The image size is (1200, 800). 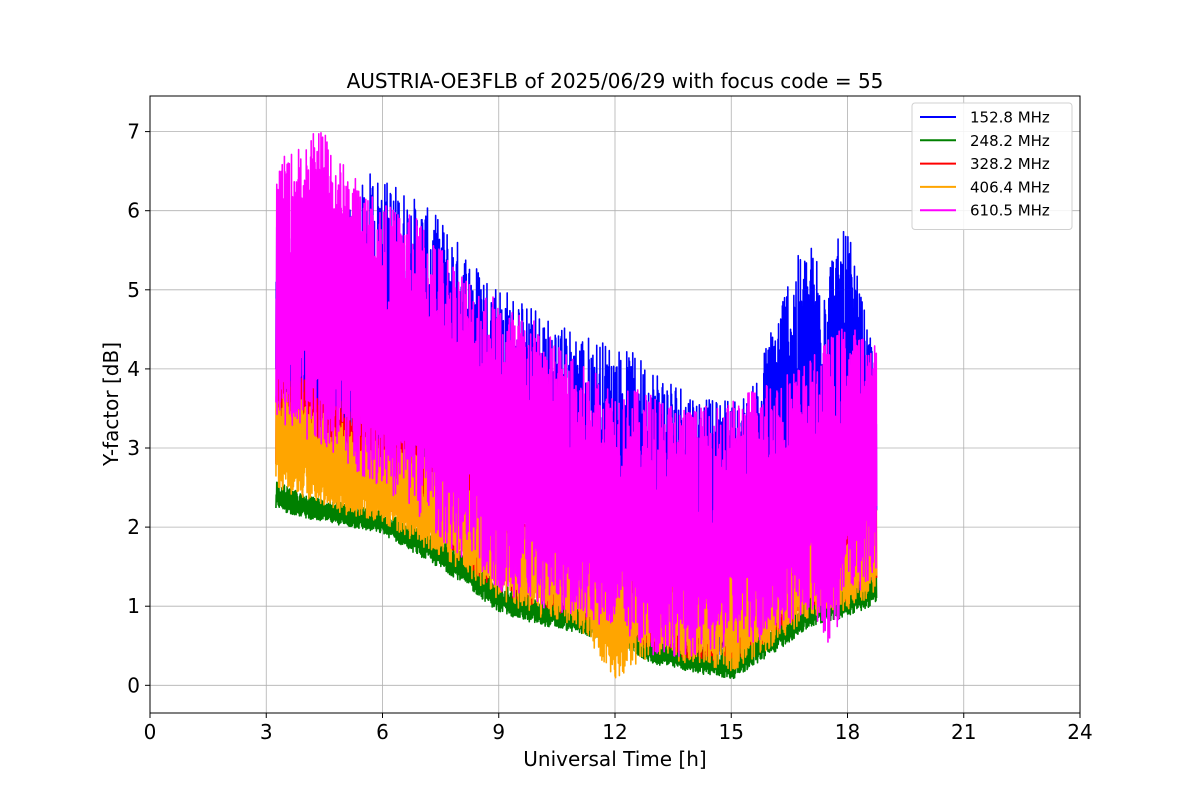 What do you see at coordinates (133, 606) in the screenshot?
I see `y-tick-label: 1` at bounding box center [133, 606].